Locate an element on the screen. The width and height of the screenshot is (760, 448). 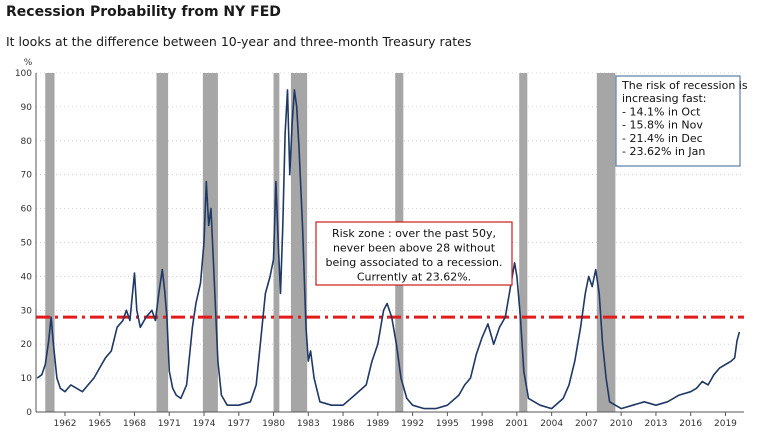
x-tick-label: 1998 is located at coordinates (482, 424).